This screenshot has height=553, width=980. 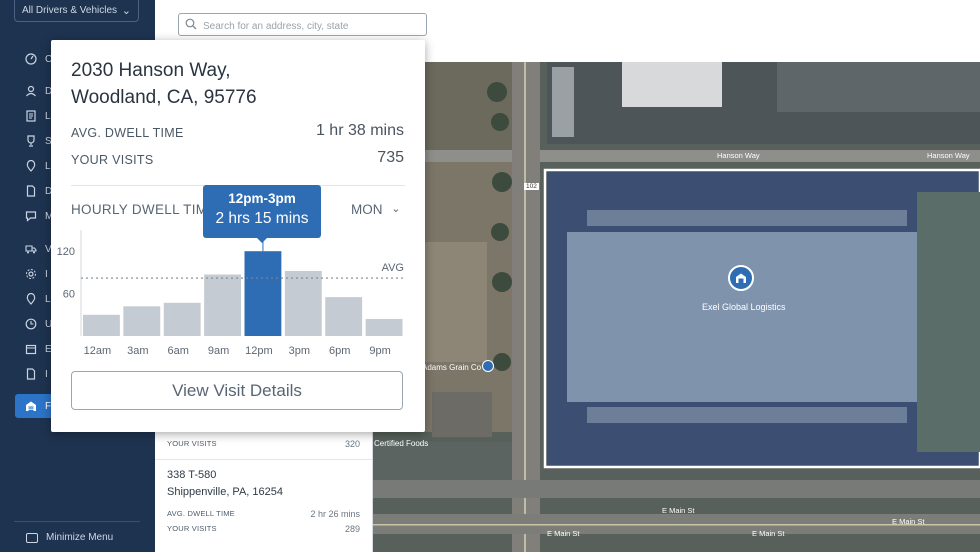 What do you see at coordinates (85, 59) in the screenshot?
I see `sidebar-item-dashboard: C` at bounding box center [85, 59].